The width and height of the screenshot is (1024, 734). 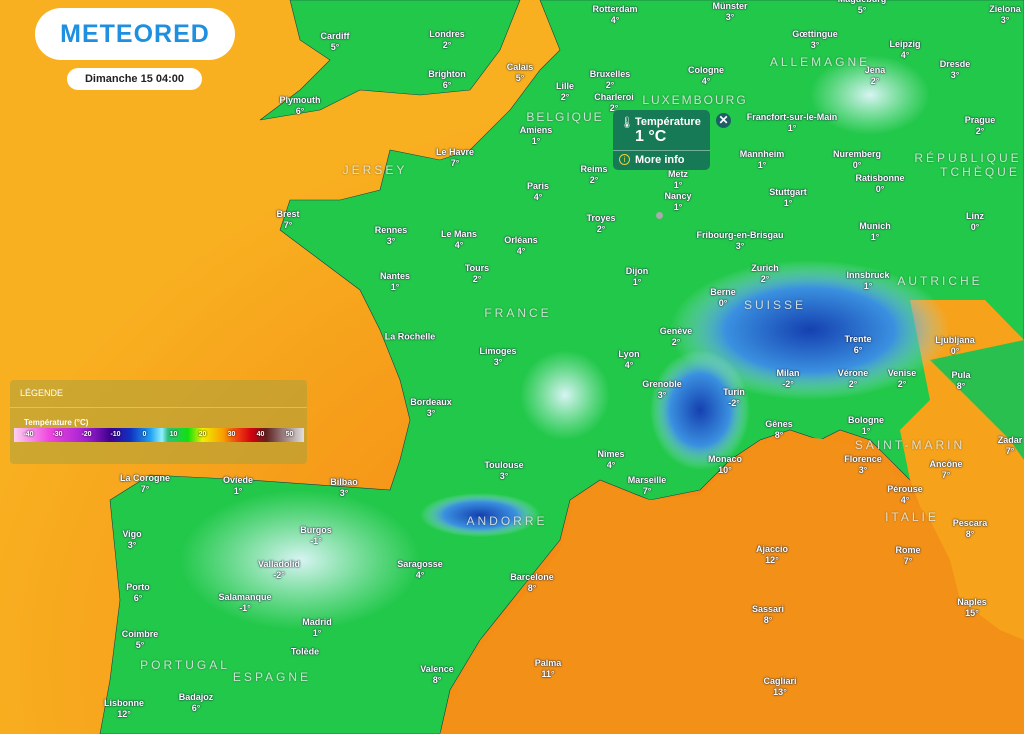 I want to click on city-label: Grenoble 3°, so click(x=662, y=390).